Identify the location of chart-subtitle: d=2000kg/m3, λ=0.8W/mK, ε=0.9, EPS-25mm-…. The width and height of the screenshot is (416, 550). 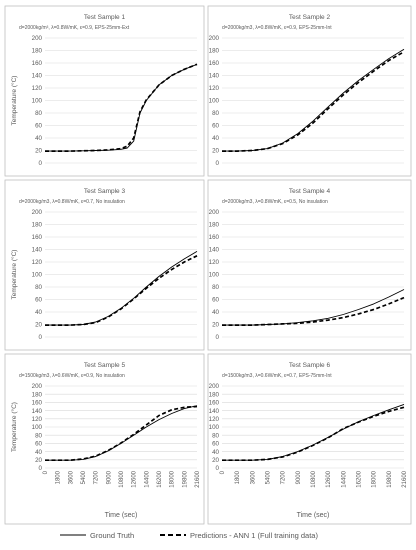
(277, 28).